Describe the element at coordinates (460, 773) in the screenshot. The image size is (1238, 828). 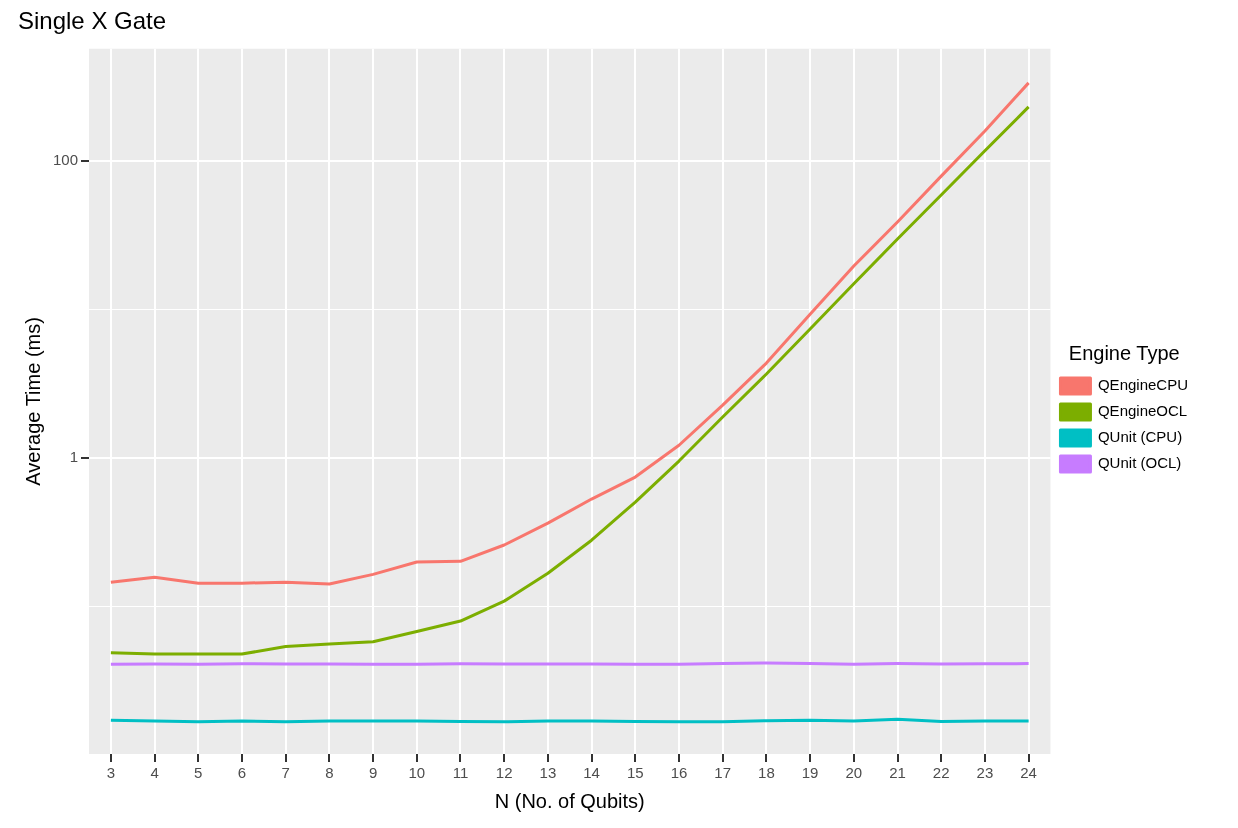
I see `x-tick-label: 11` at that location.